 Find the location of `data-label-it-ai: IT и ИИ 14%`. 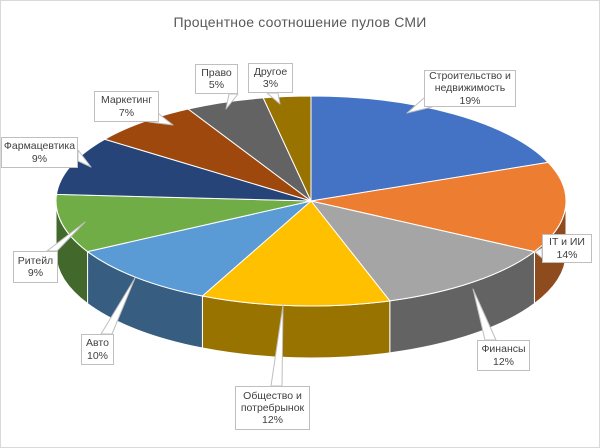

data-label-it-ai: IT и ИИ 14% is located at coordinates (567, 248).